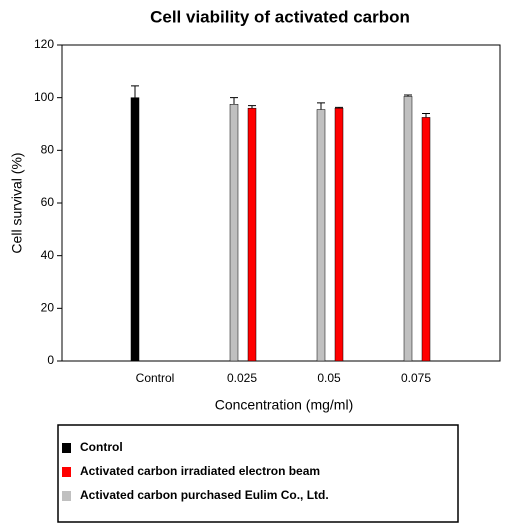 The width and height of the screenshot is (517, 531). Describe the element at coordinates (44, 44) in the screenshot. I see `y-tick-label: 120` at that location.